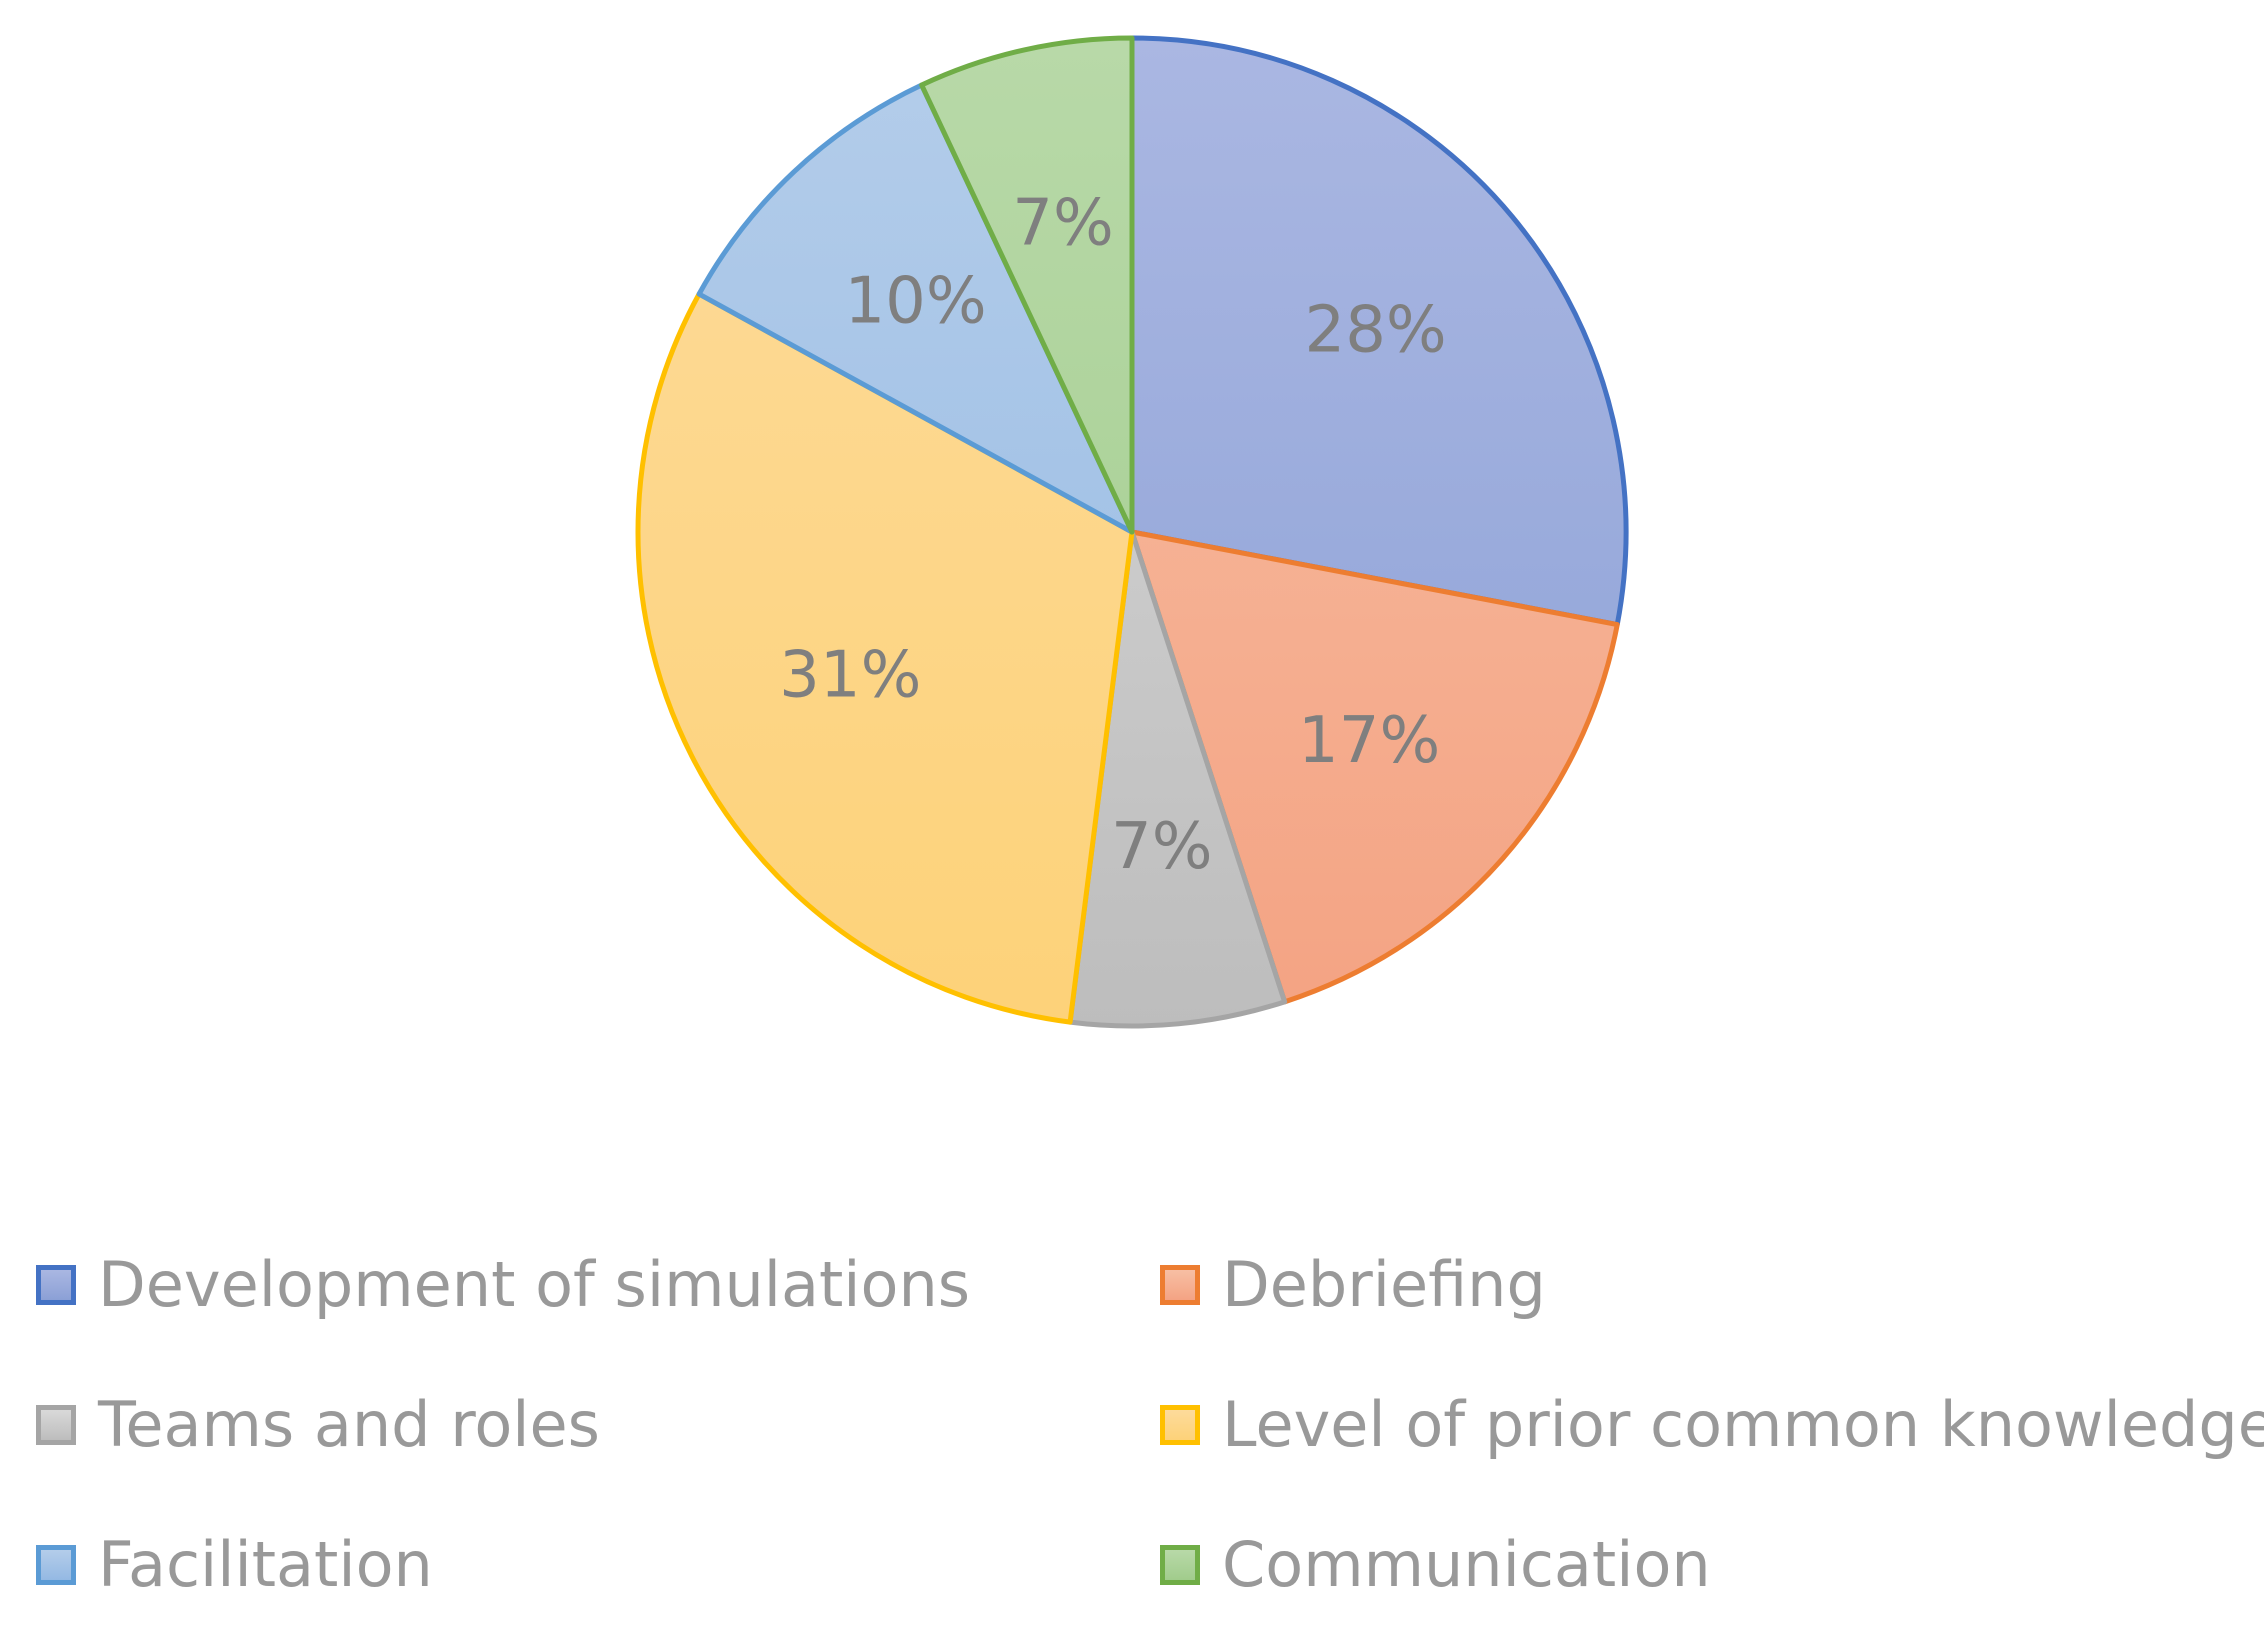 Image resolution: width=2264 pixels, height=1635 pixels. Describe the element at coordinates (56, 1565) in the screenshot. I see `legend-swatch-facilitation` at that location.